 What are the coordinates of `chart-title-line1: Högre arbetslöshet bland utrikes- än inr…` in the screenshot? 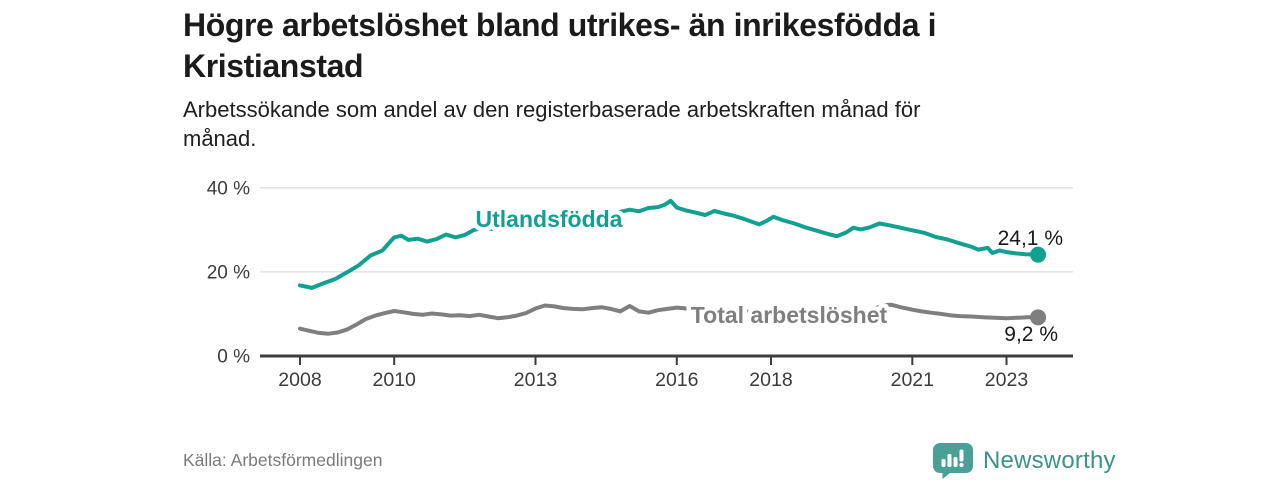 It's located at (560, 25).